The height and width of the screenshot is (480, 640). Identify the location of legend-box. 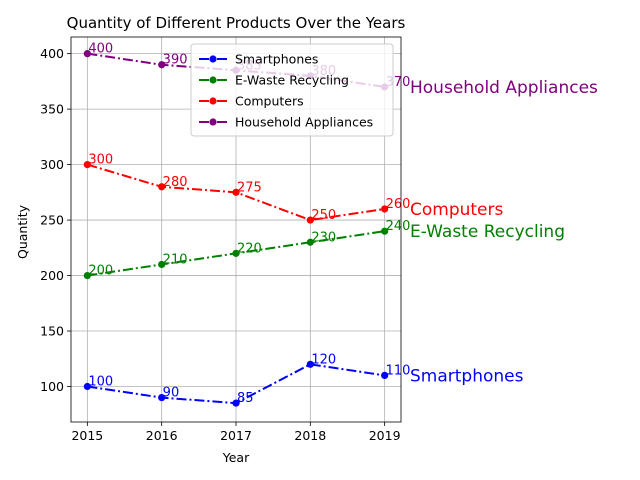
(292, 90).